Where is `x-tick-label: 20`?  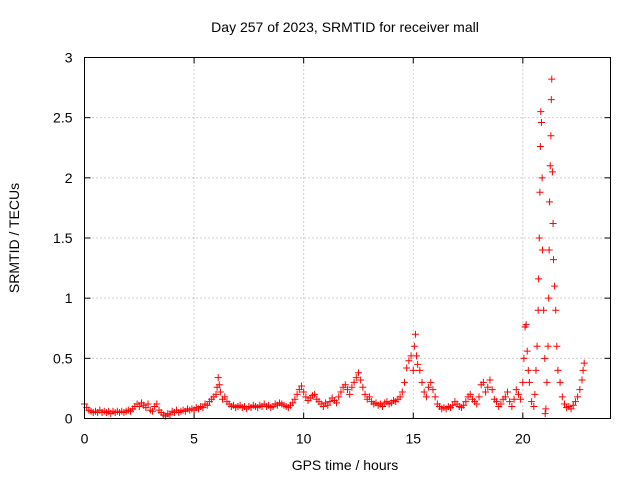 x-tick-label: 20 is located at coordinates (523, 439).